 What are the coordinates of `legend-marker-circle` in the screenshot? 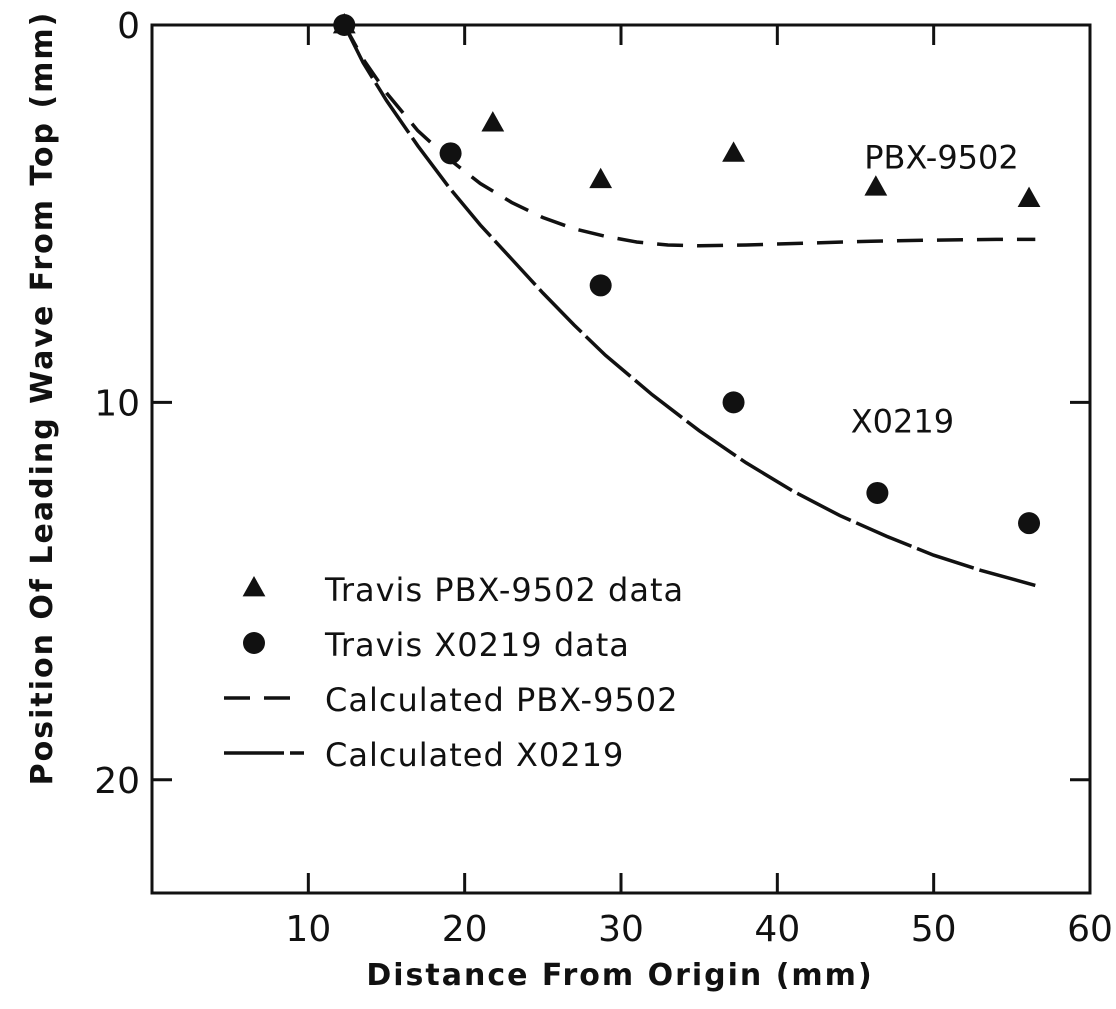 It's located at (254, 643).